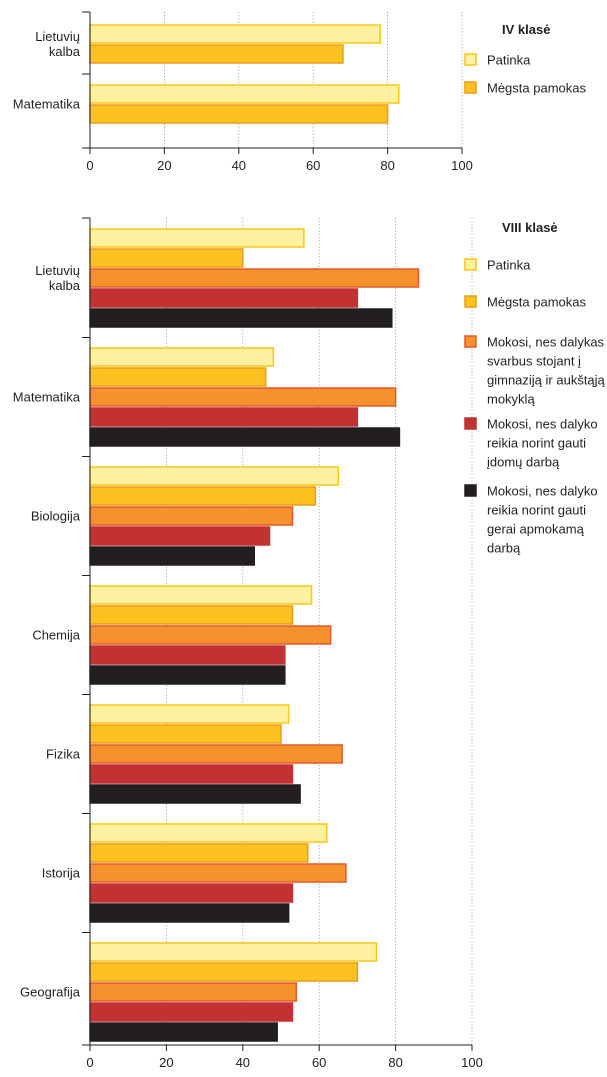  What do you see at coordinates (546, 380) in the screenshot?
I see `legend-label: gimnaziją ir aukštąją` at bounding box center [546, 380].